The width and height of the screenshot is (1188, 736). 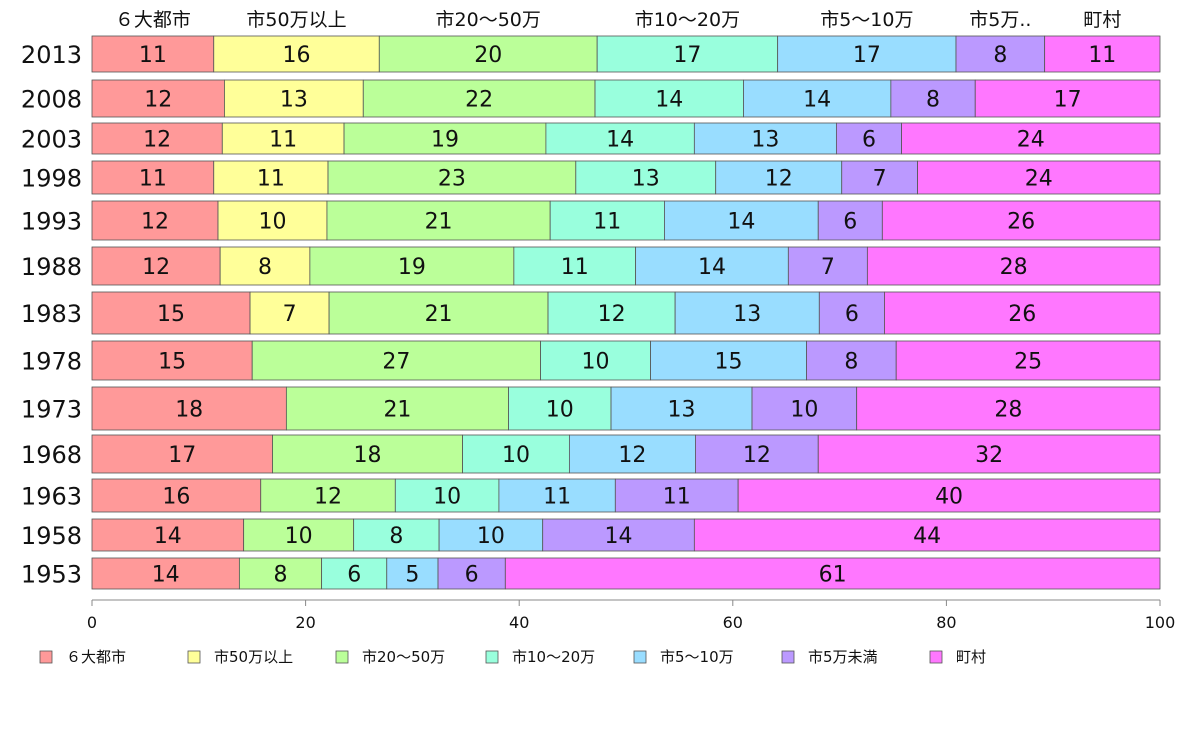 What do you see at coordinates (51, 362) in the screenshot?
I see `year-label: 1978` at bounding box center [51, 362].